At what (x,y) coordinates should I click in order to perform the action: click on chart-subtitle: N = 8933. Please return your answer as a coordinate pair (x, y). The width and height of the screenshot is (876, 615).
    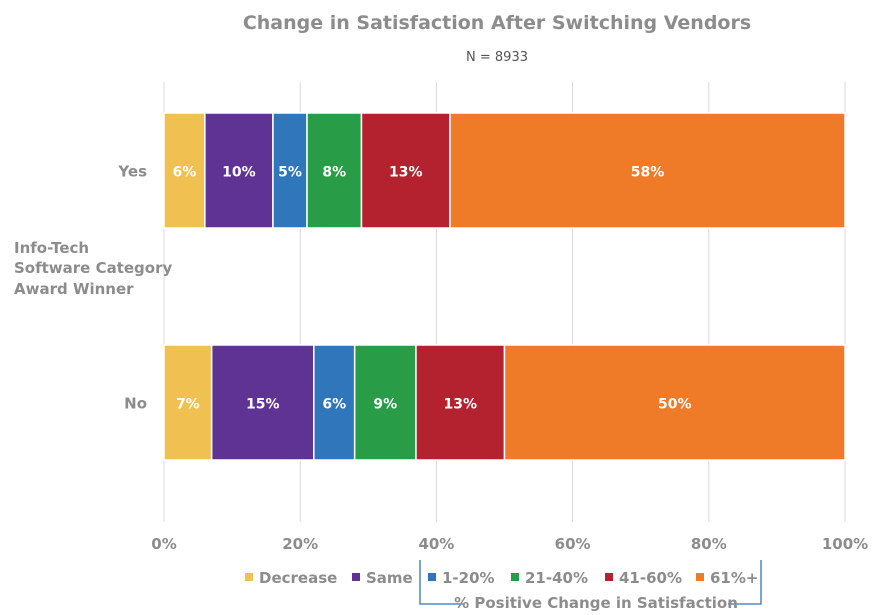
    Looking at the image, I should click on (497, 57).